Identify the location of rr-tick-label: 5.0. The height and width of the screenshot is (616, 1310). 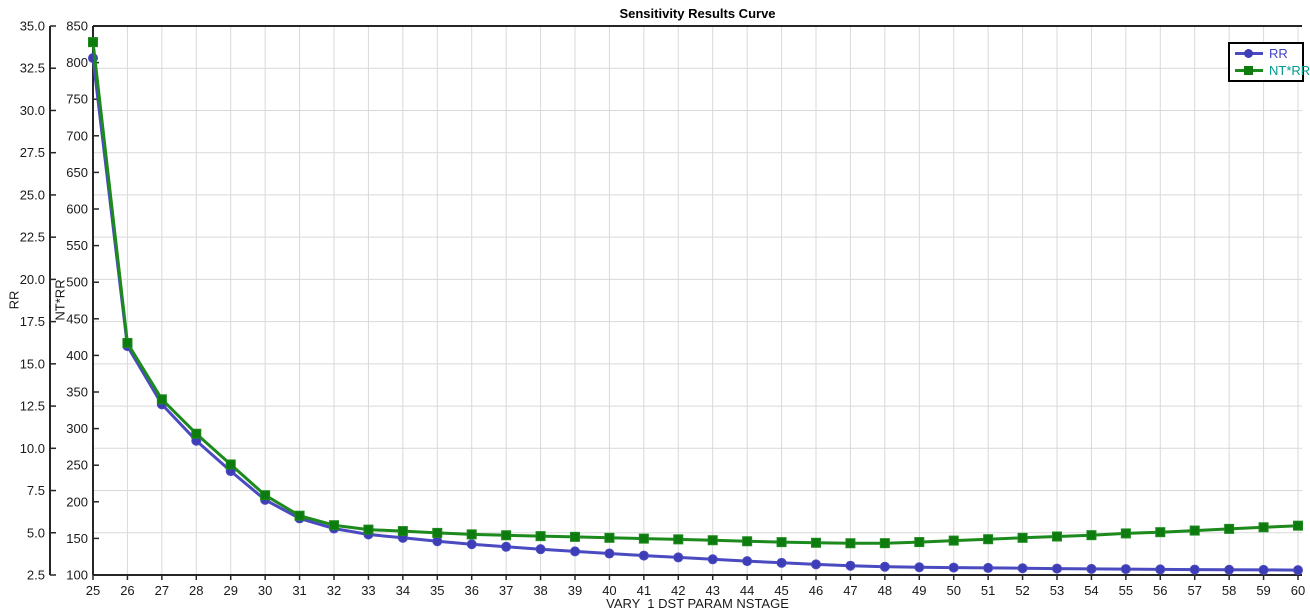
(36, 532).